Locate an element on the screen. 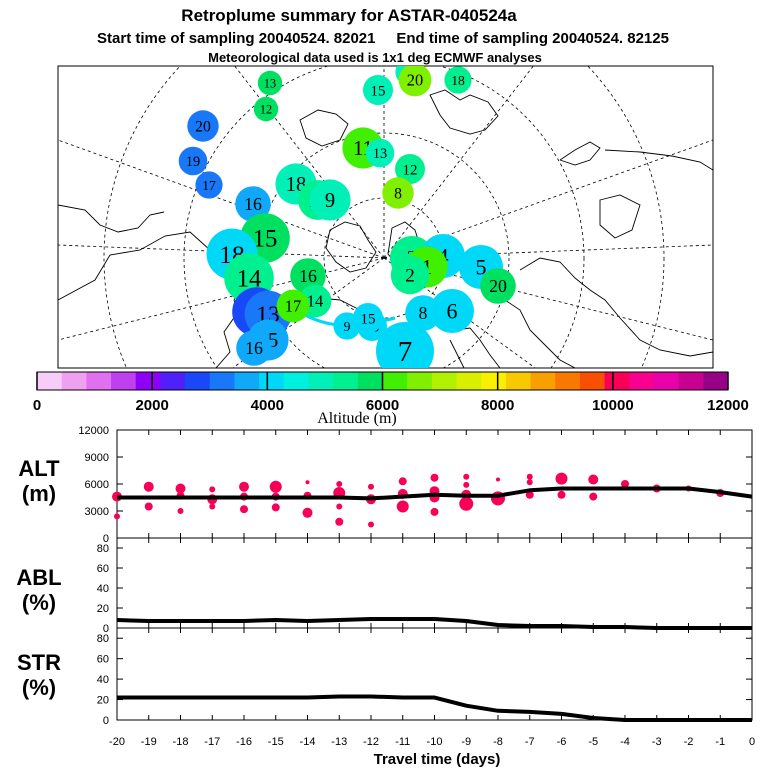 The height and width of the screenshot is (768, 768). alt-panel: ALT (m) is located at coordinates (39, 481).